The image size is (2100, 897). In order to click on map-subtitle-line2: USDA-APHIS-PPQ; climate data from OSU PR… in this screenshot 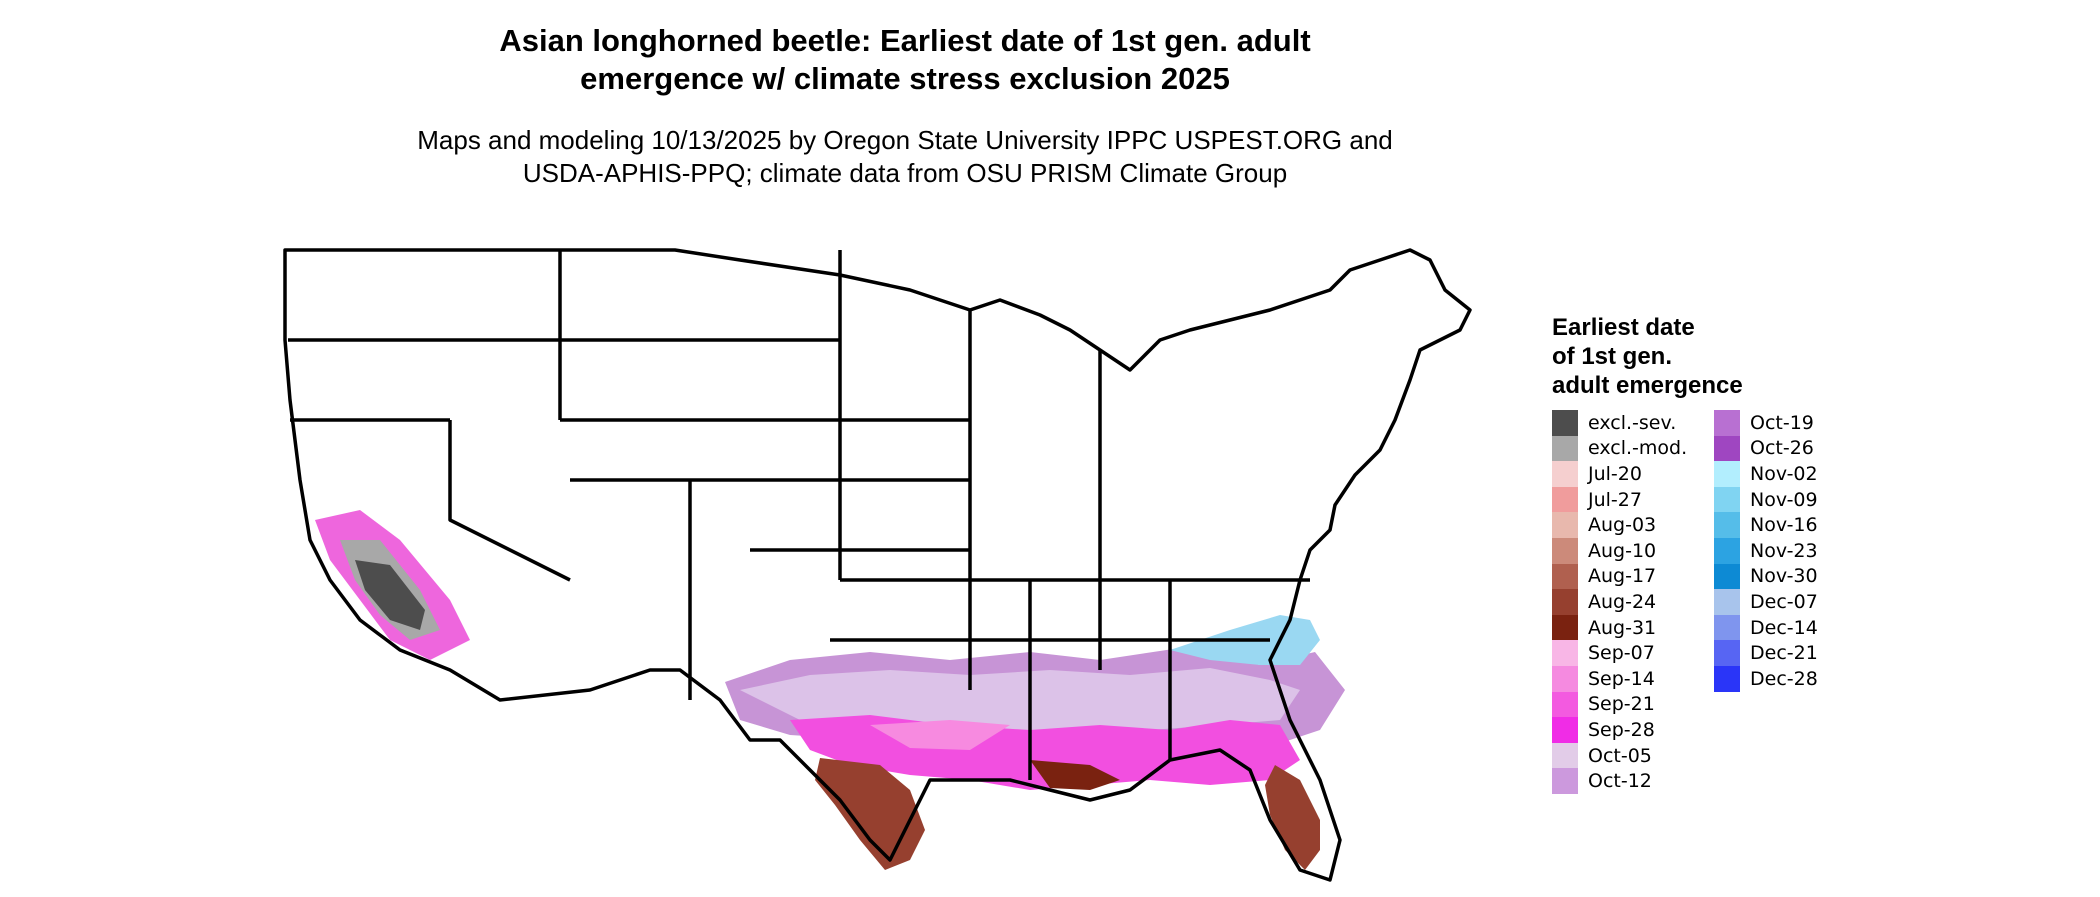, I will do `click(905, 173)`.